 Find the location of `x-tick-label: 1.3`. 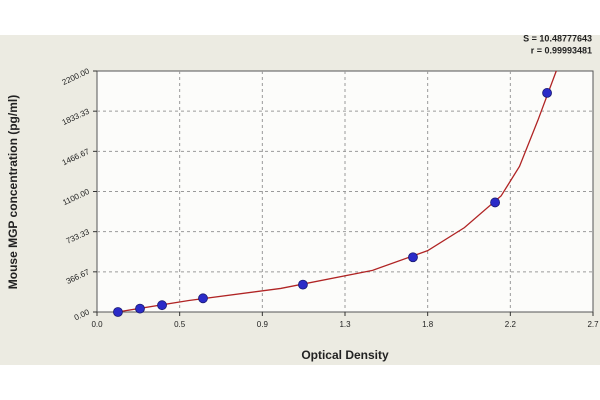

x-tick-label: 1.3 is located at coordinates (345, 324).